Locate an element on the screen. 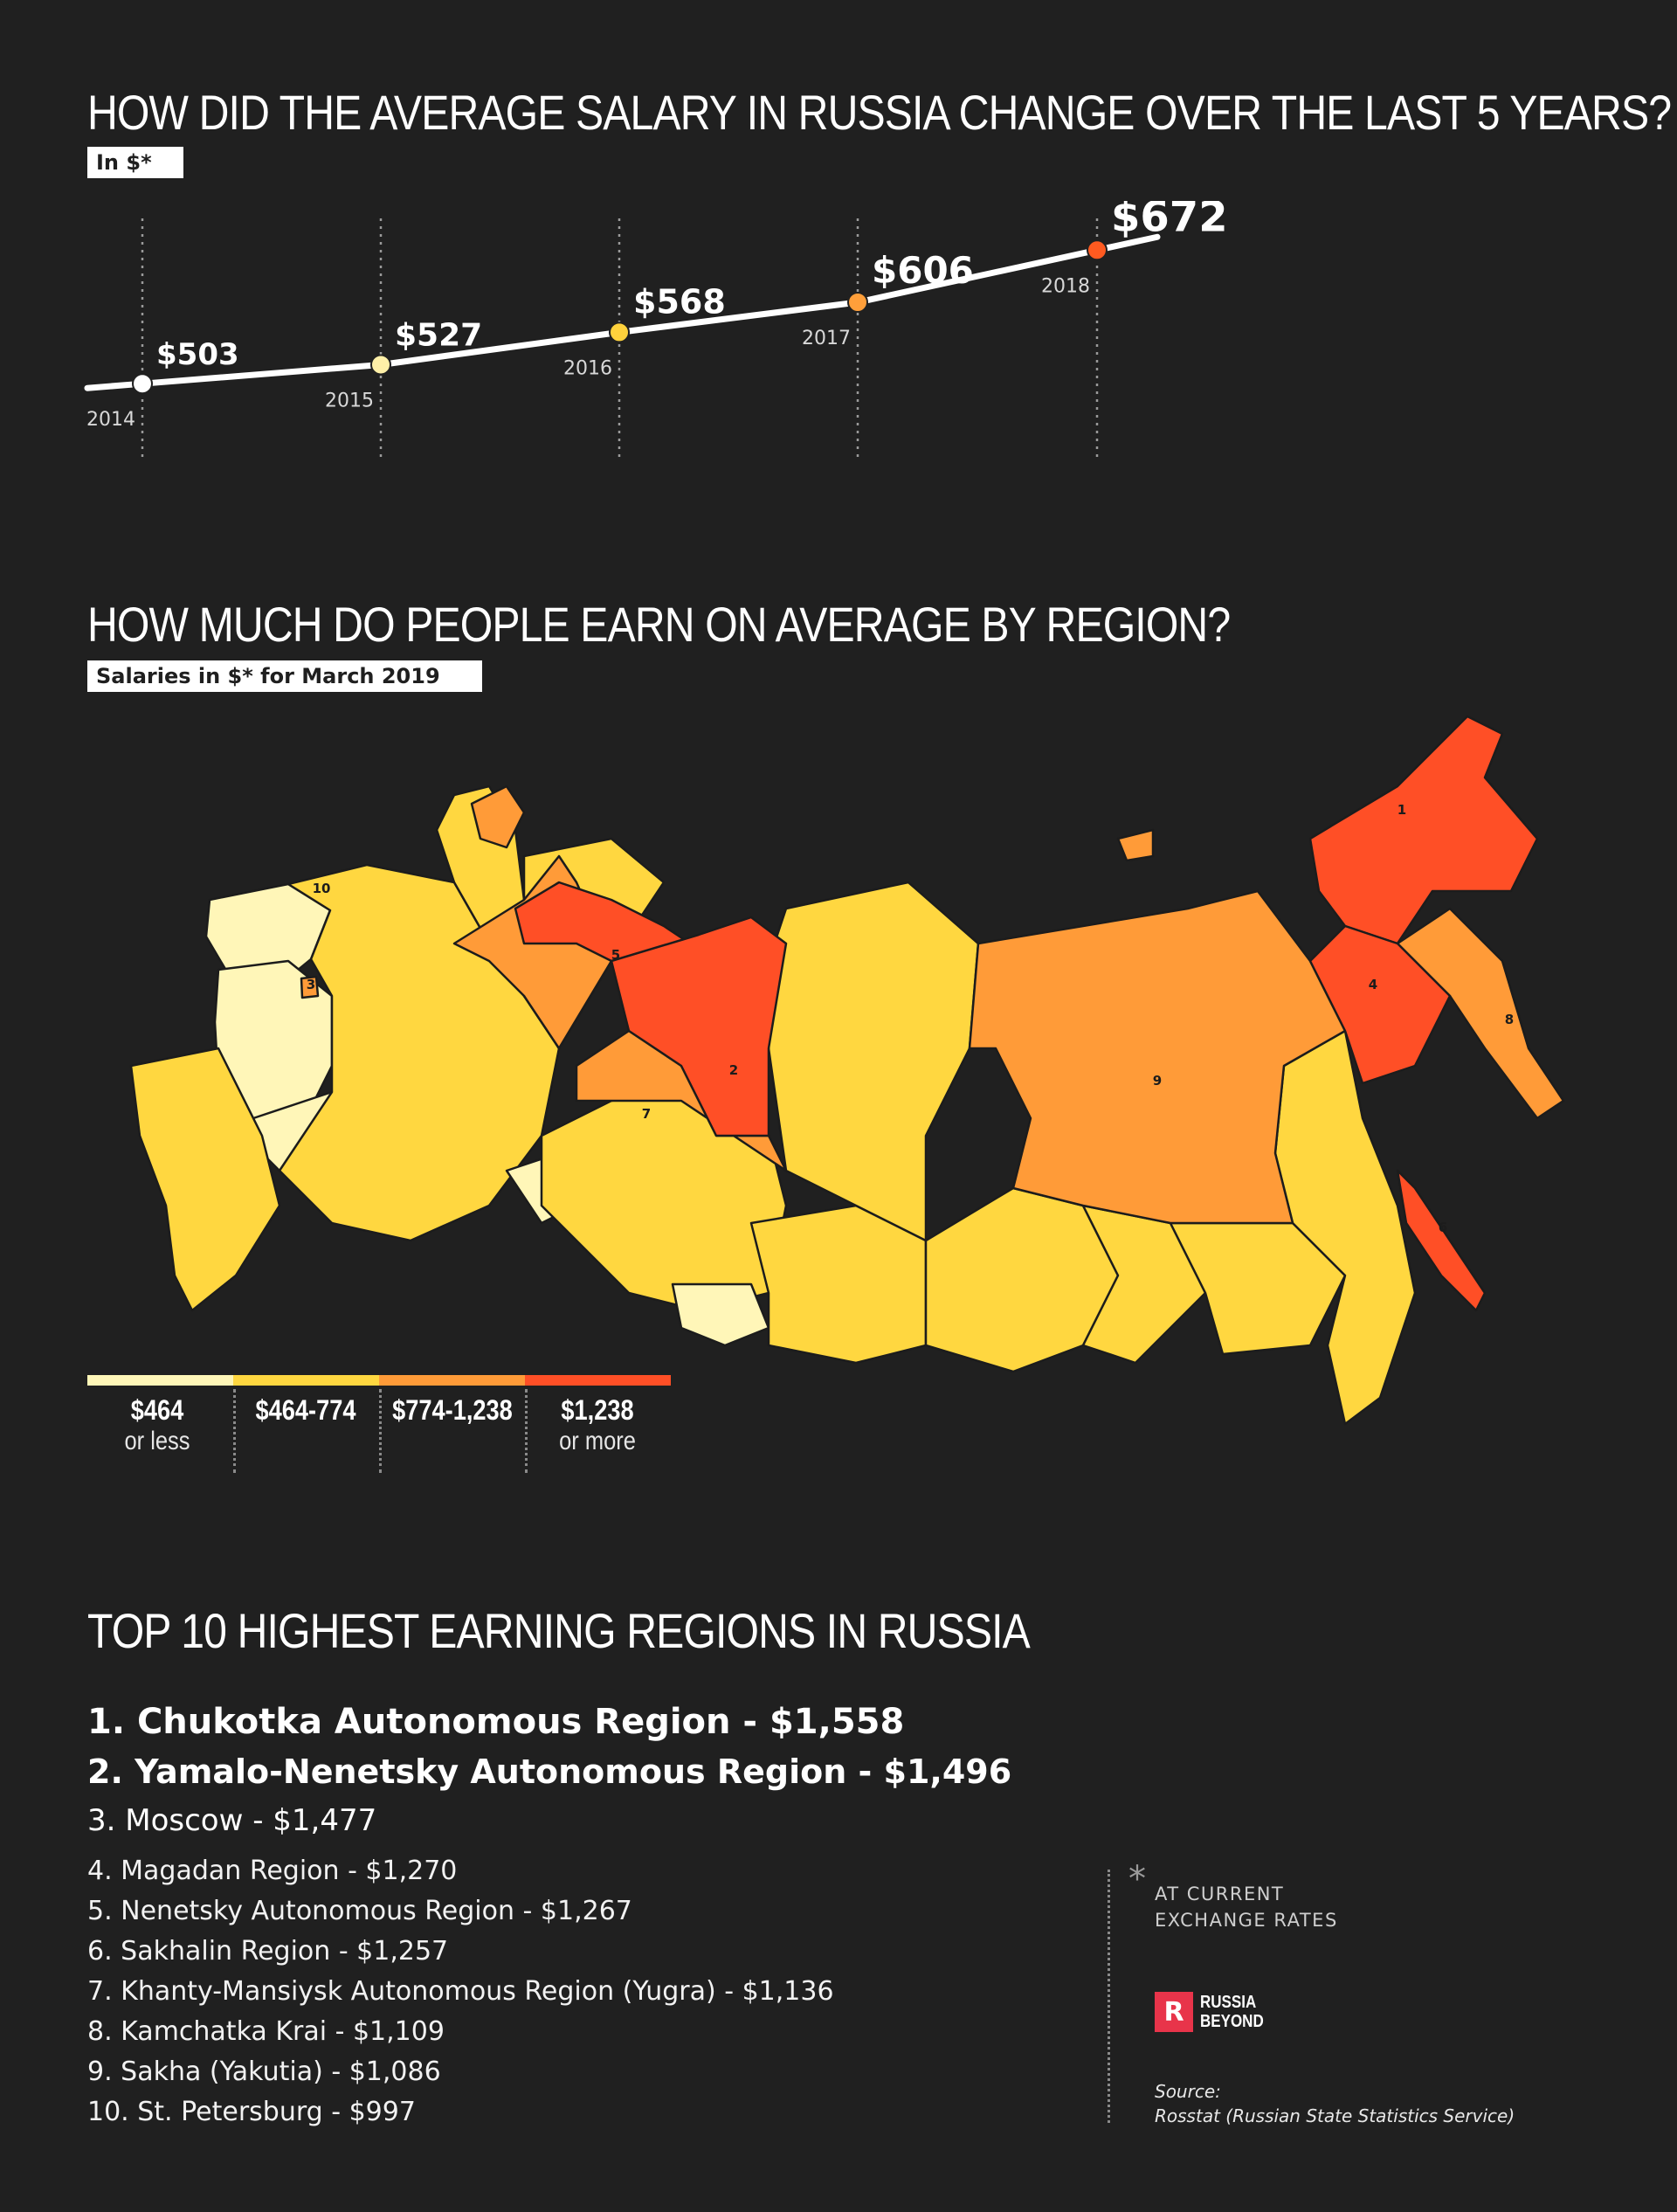  map-label-3: 3 is located at coordinates (311, 984).